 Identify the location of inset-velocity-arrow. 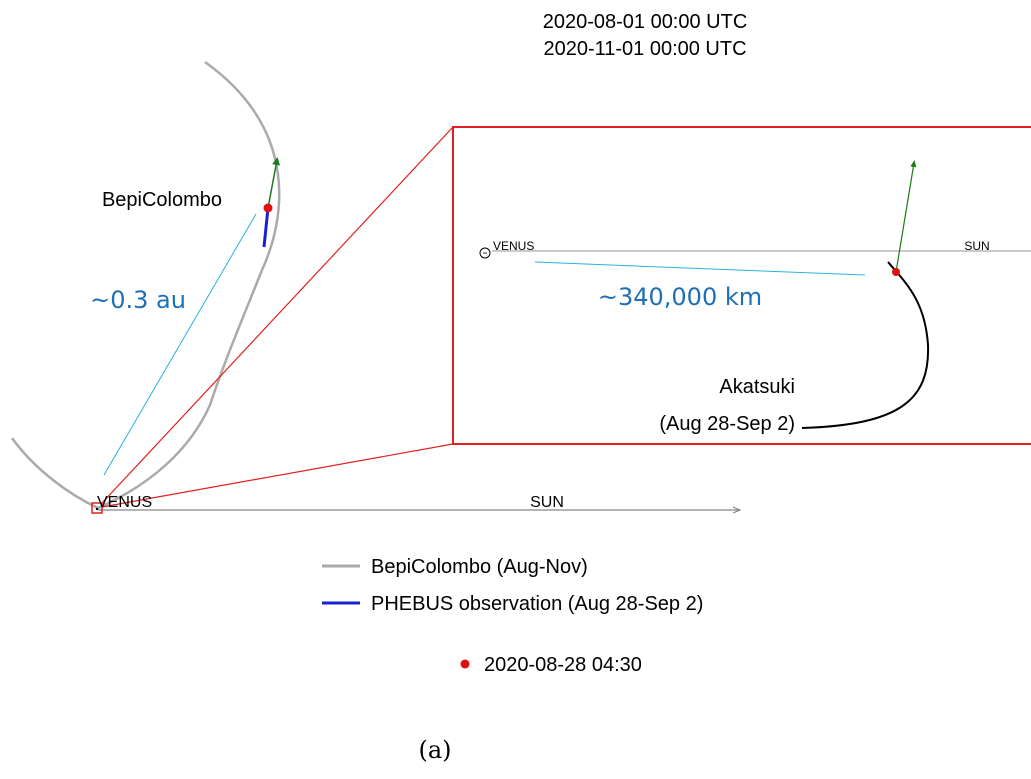
(906, 216).